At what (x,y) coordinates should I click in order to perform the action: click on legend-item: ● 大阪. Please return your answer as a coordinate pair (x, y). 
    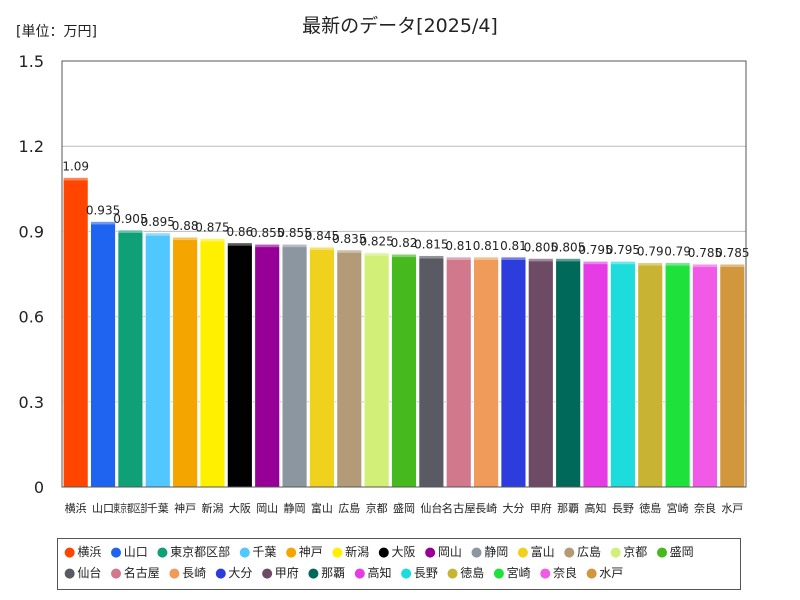
    Looking at the image, I should click on (396, 552).